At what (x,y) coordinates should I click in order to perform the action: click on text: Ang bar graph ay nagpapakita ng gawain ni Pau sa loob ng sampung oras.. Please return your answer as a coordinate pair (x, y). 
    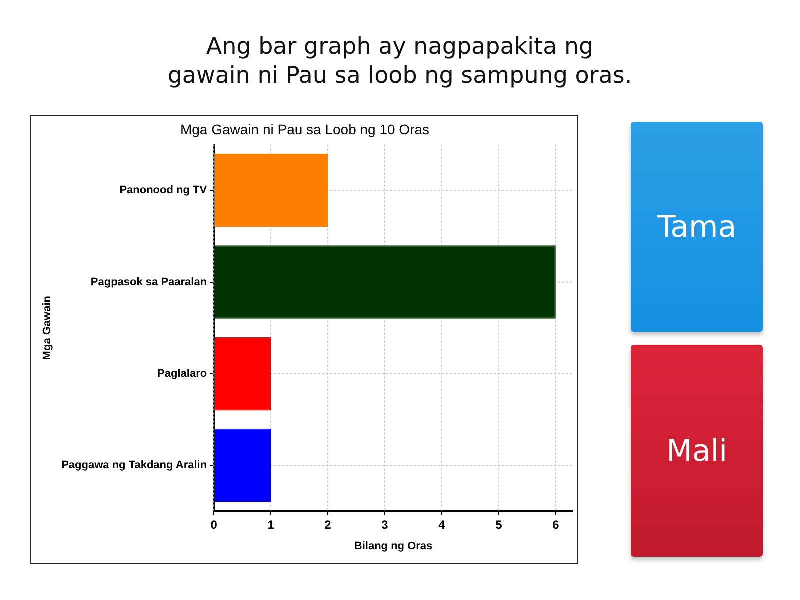
    Looking at the image, I should click on (400, 62).